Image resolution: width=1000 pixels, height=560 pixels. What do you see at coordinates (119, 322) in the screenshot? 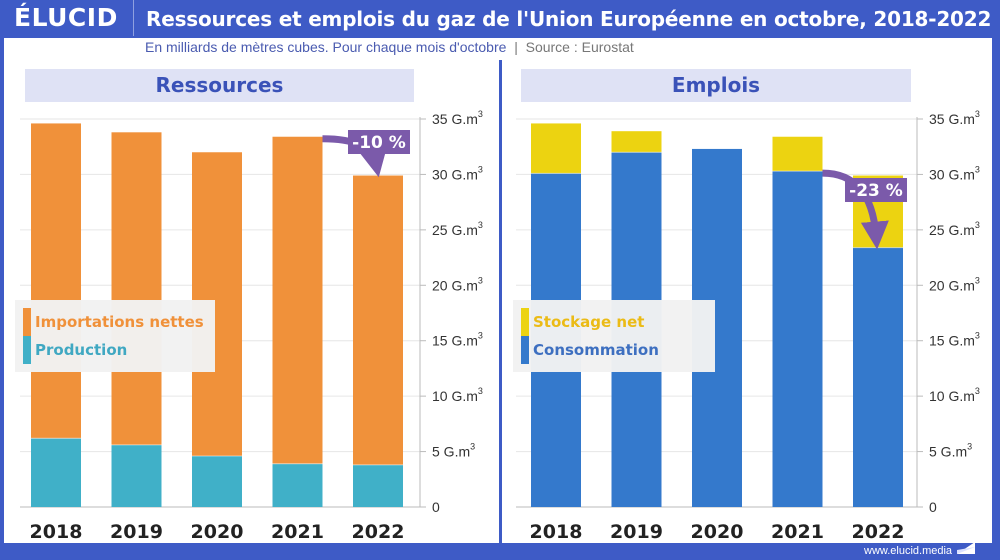
I see `legend-label-imports: Importations nettes` at bounding box center [119, 322].